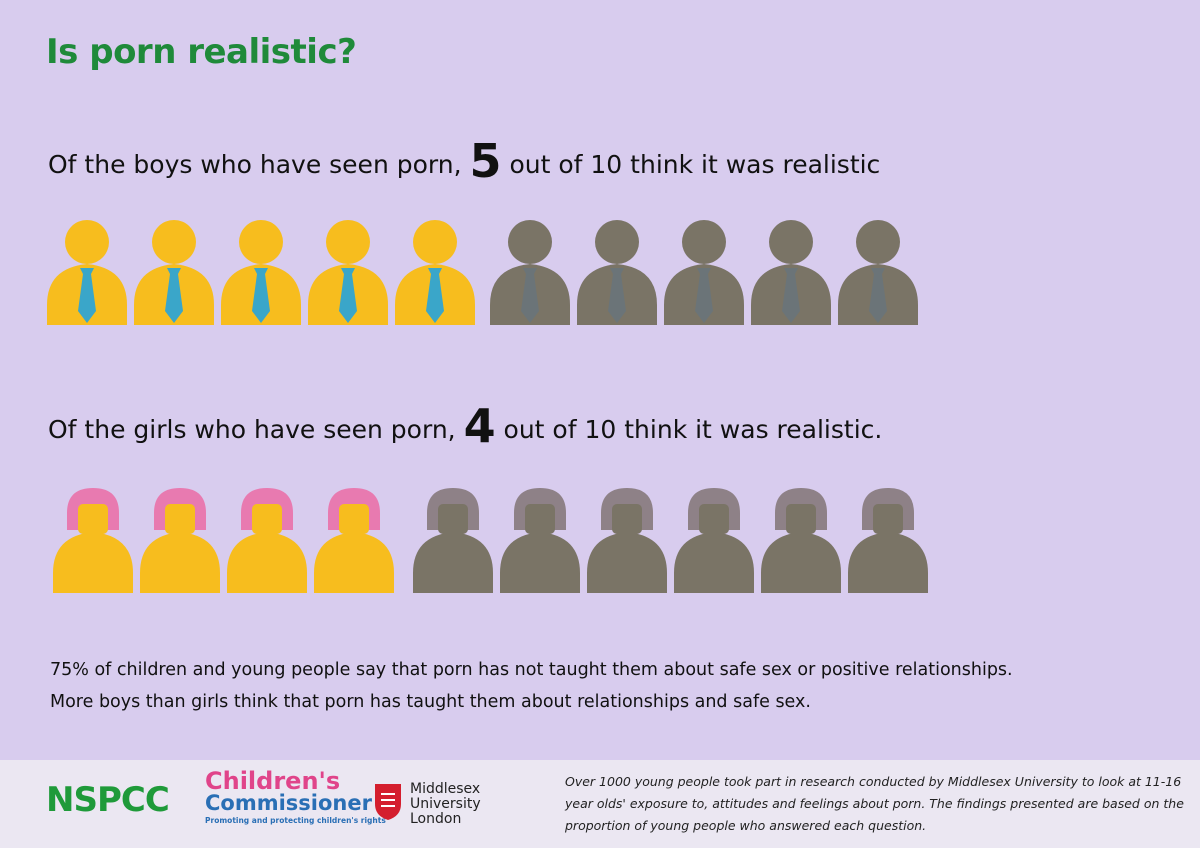 This screenshot has height=848, width=1200. What do you see at coordinates (479, 426) in the screenshot?
I see `count: 4` at bounding box center [479, 426].